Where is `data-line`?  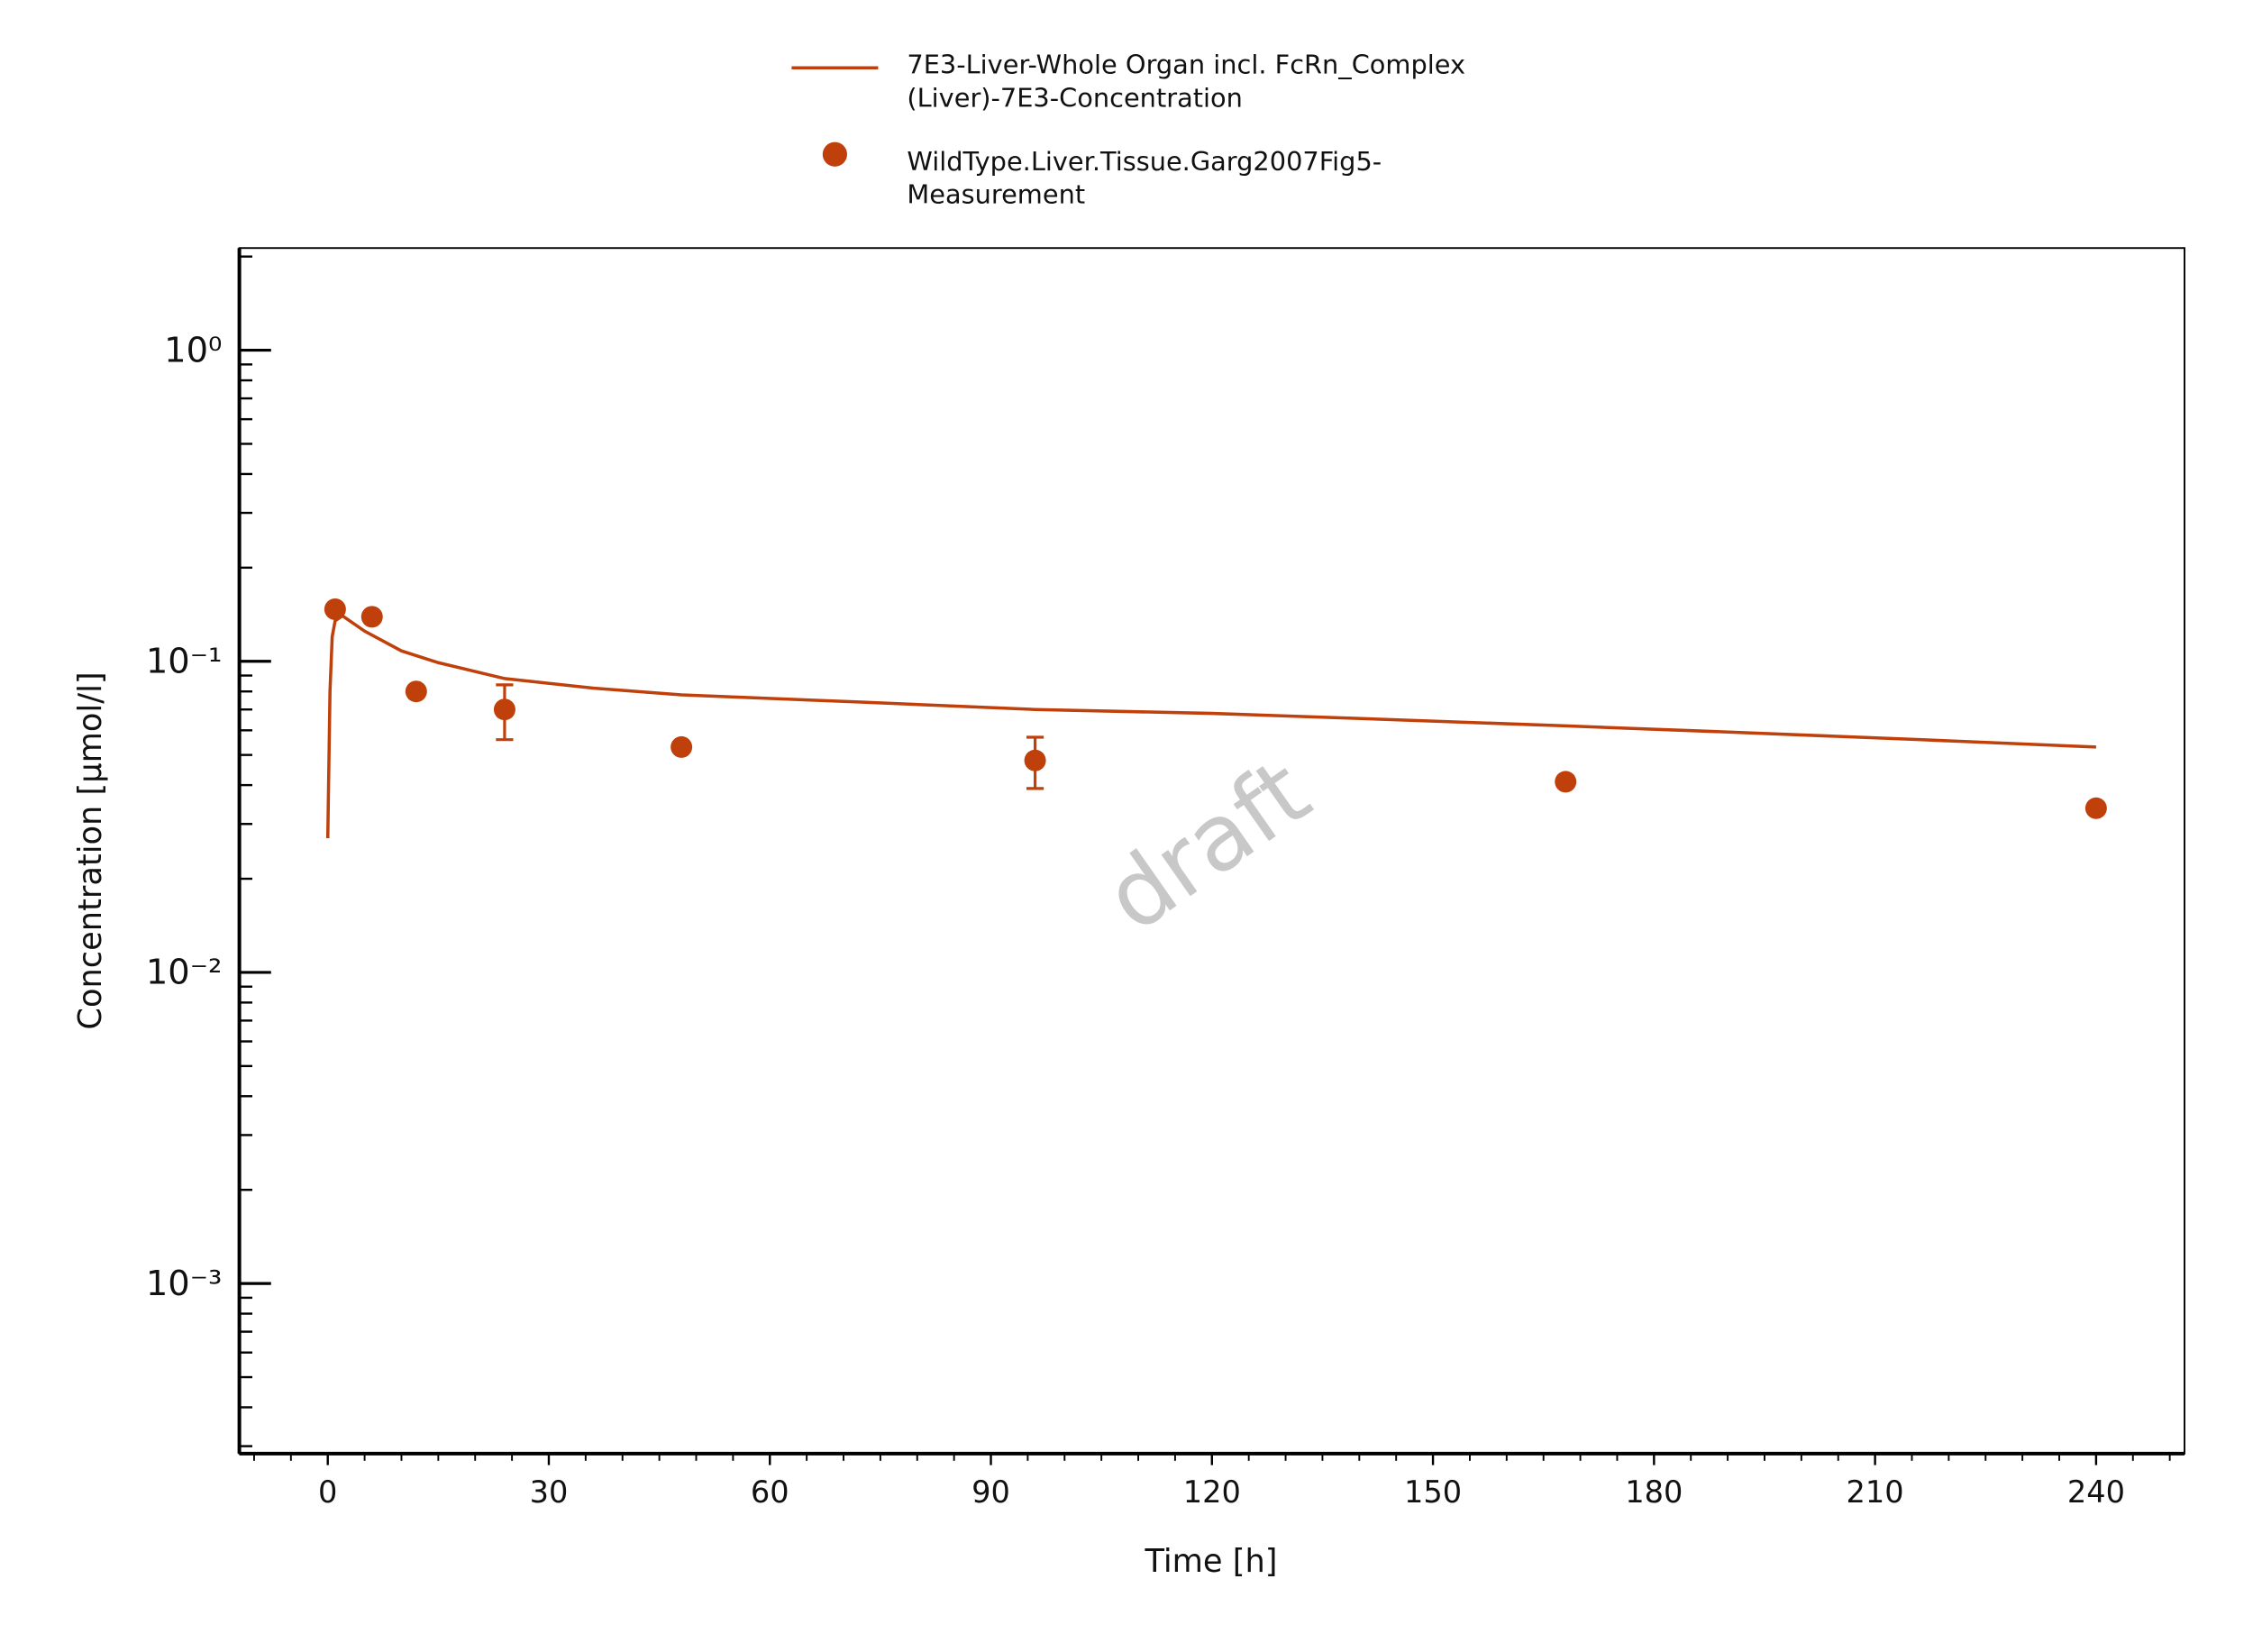 data-line is located at coordinates (1210, 727).